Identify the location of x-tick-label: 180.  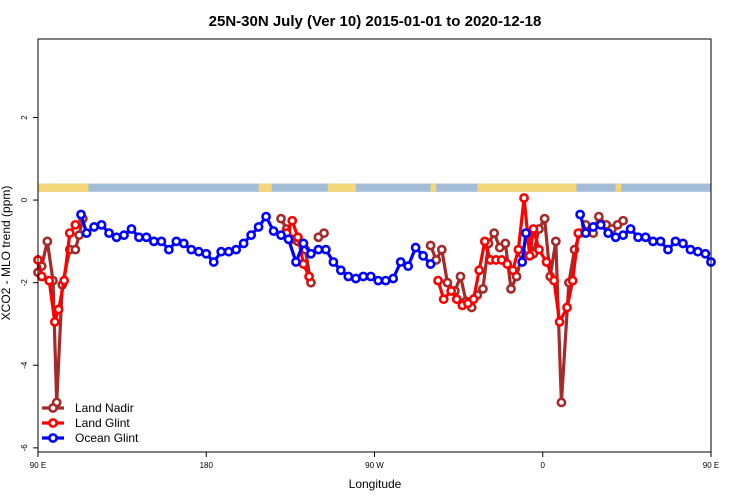
(207, 465).